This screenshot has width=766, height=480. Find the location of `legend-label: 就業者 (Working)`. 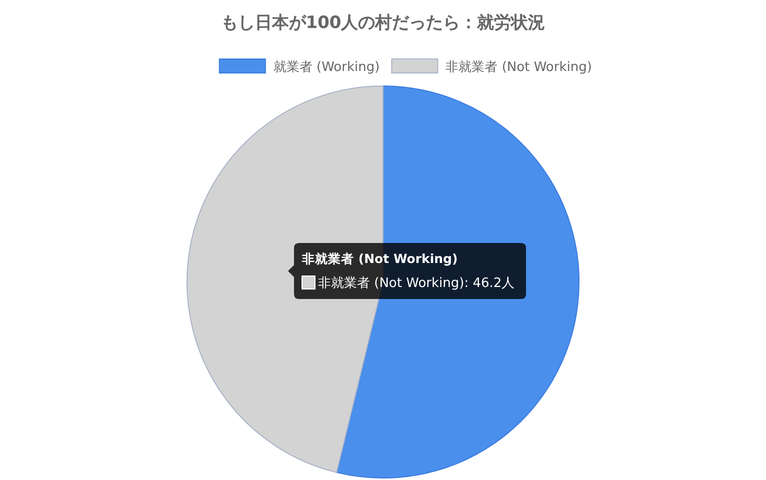

legend-label: 就業者 (Working) is located at coordinates (326, 67).